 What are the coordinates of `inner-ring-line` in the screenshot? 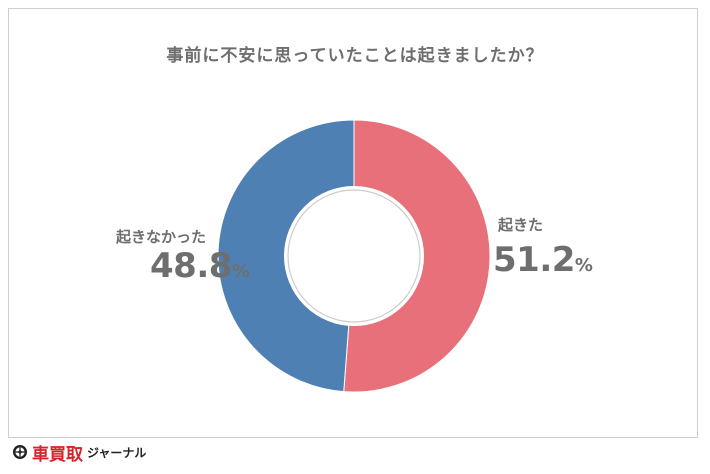 It's located at (354, 256).